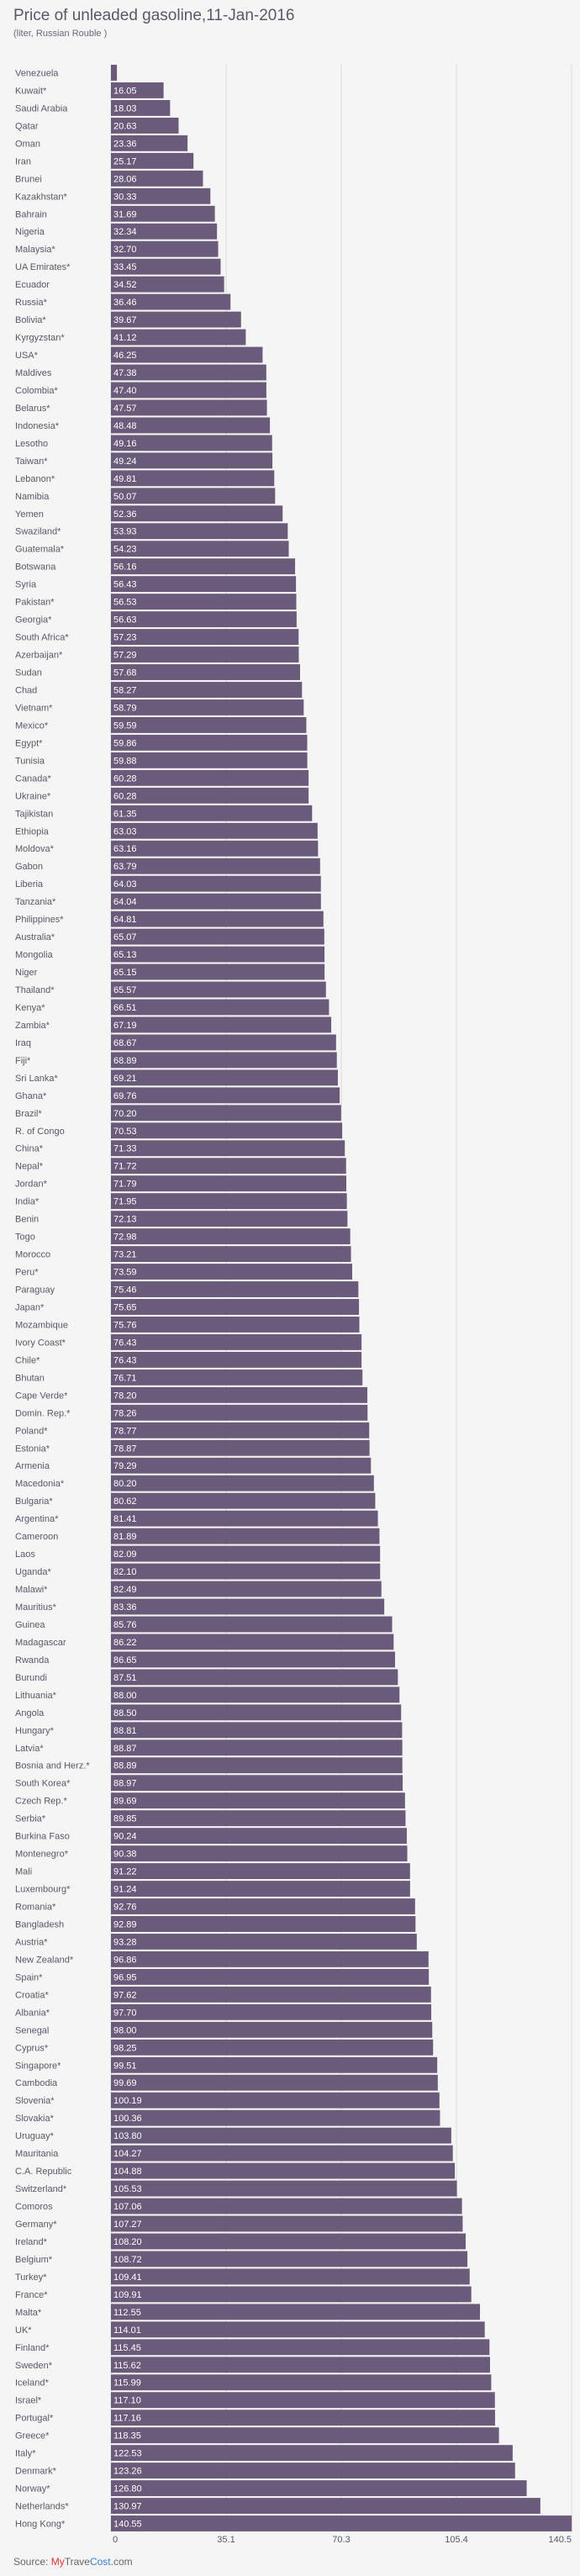  What do you see at coordinates (125, 726) in the screenshot?
I see `bar-value-label: 59.59` at bounding box center [125, 726].